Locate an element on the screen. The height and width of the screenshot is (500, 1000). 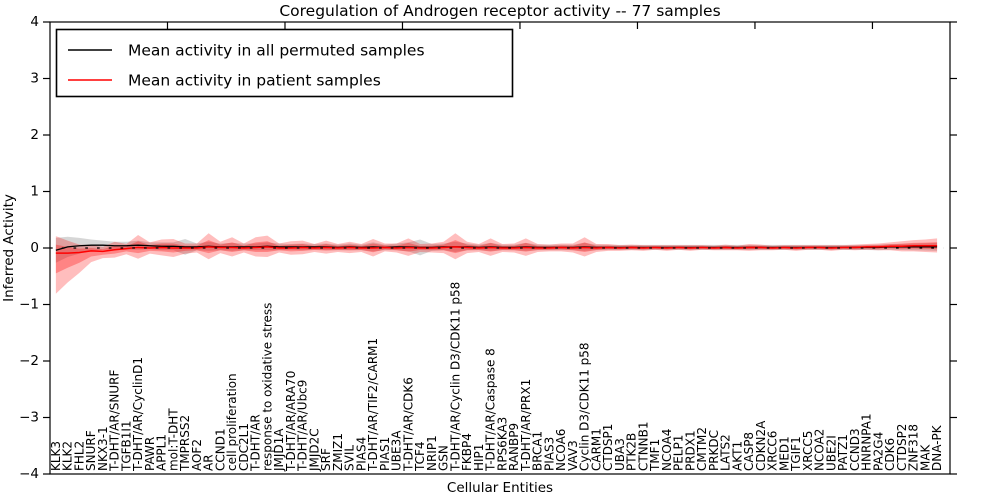
y-tick-label: −1 is located at coordinates (29, 305).